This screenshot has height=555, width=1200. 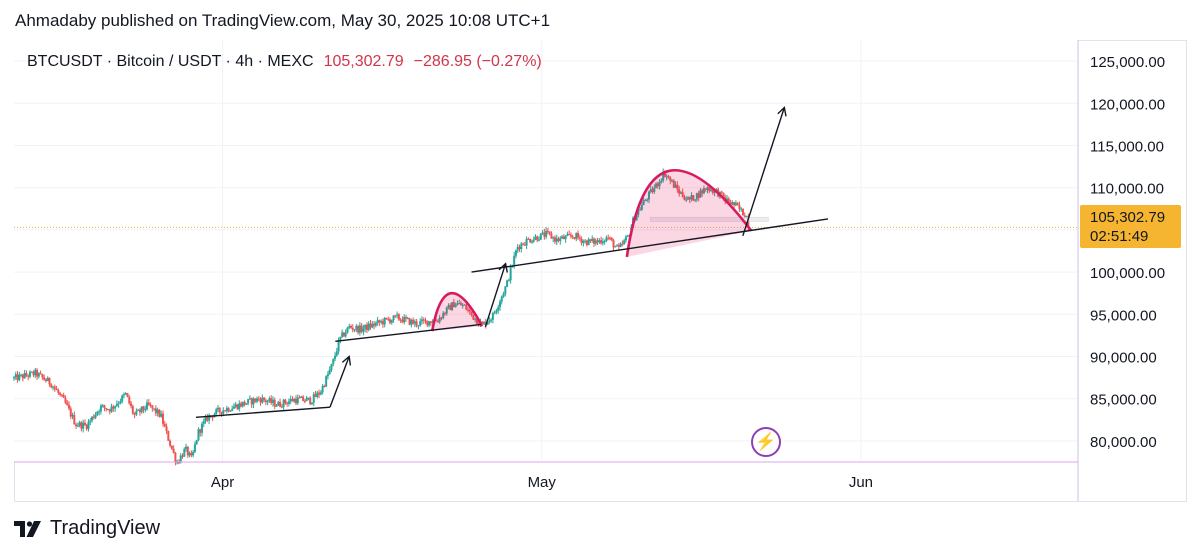 I want to click on legend-change: −286.95 (−0.27%), so click(x=477, y=61).